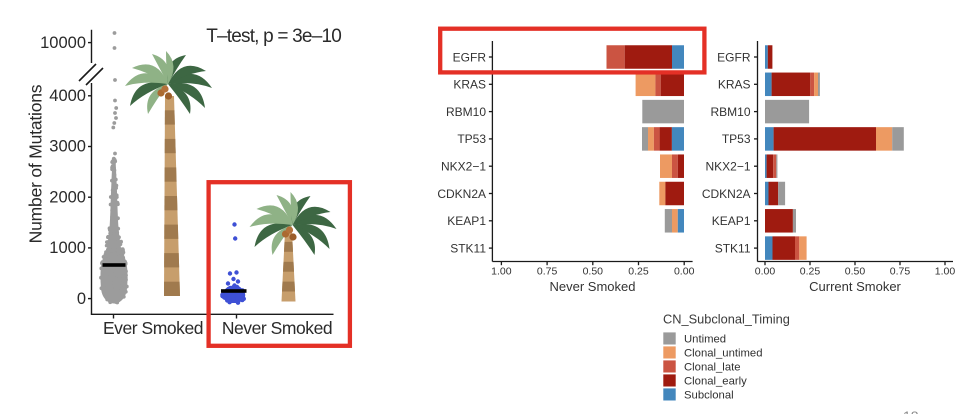  What do you see at coordinates (81, 299) in the screenshot?
I see `svg-text: 0` at bounding box center [81, 299].